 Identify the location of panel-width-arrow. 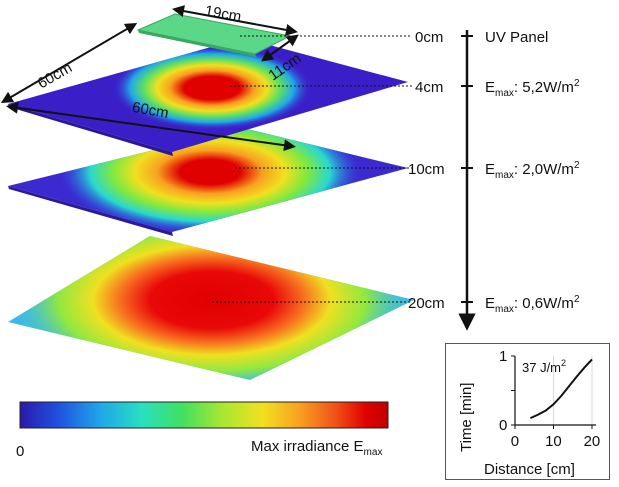
(235, 20).